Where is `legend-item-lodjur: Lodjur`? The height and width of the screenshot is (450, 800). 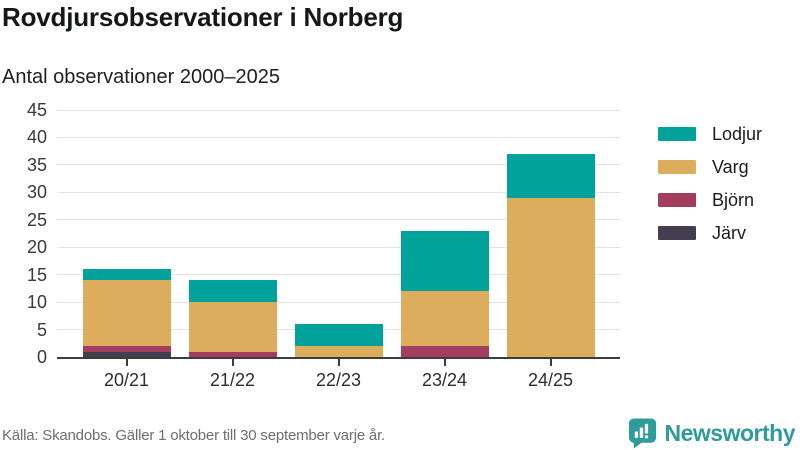
legend-item-lodjur: Lodjur is located at coordinates (710, 134).